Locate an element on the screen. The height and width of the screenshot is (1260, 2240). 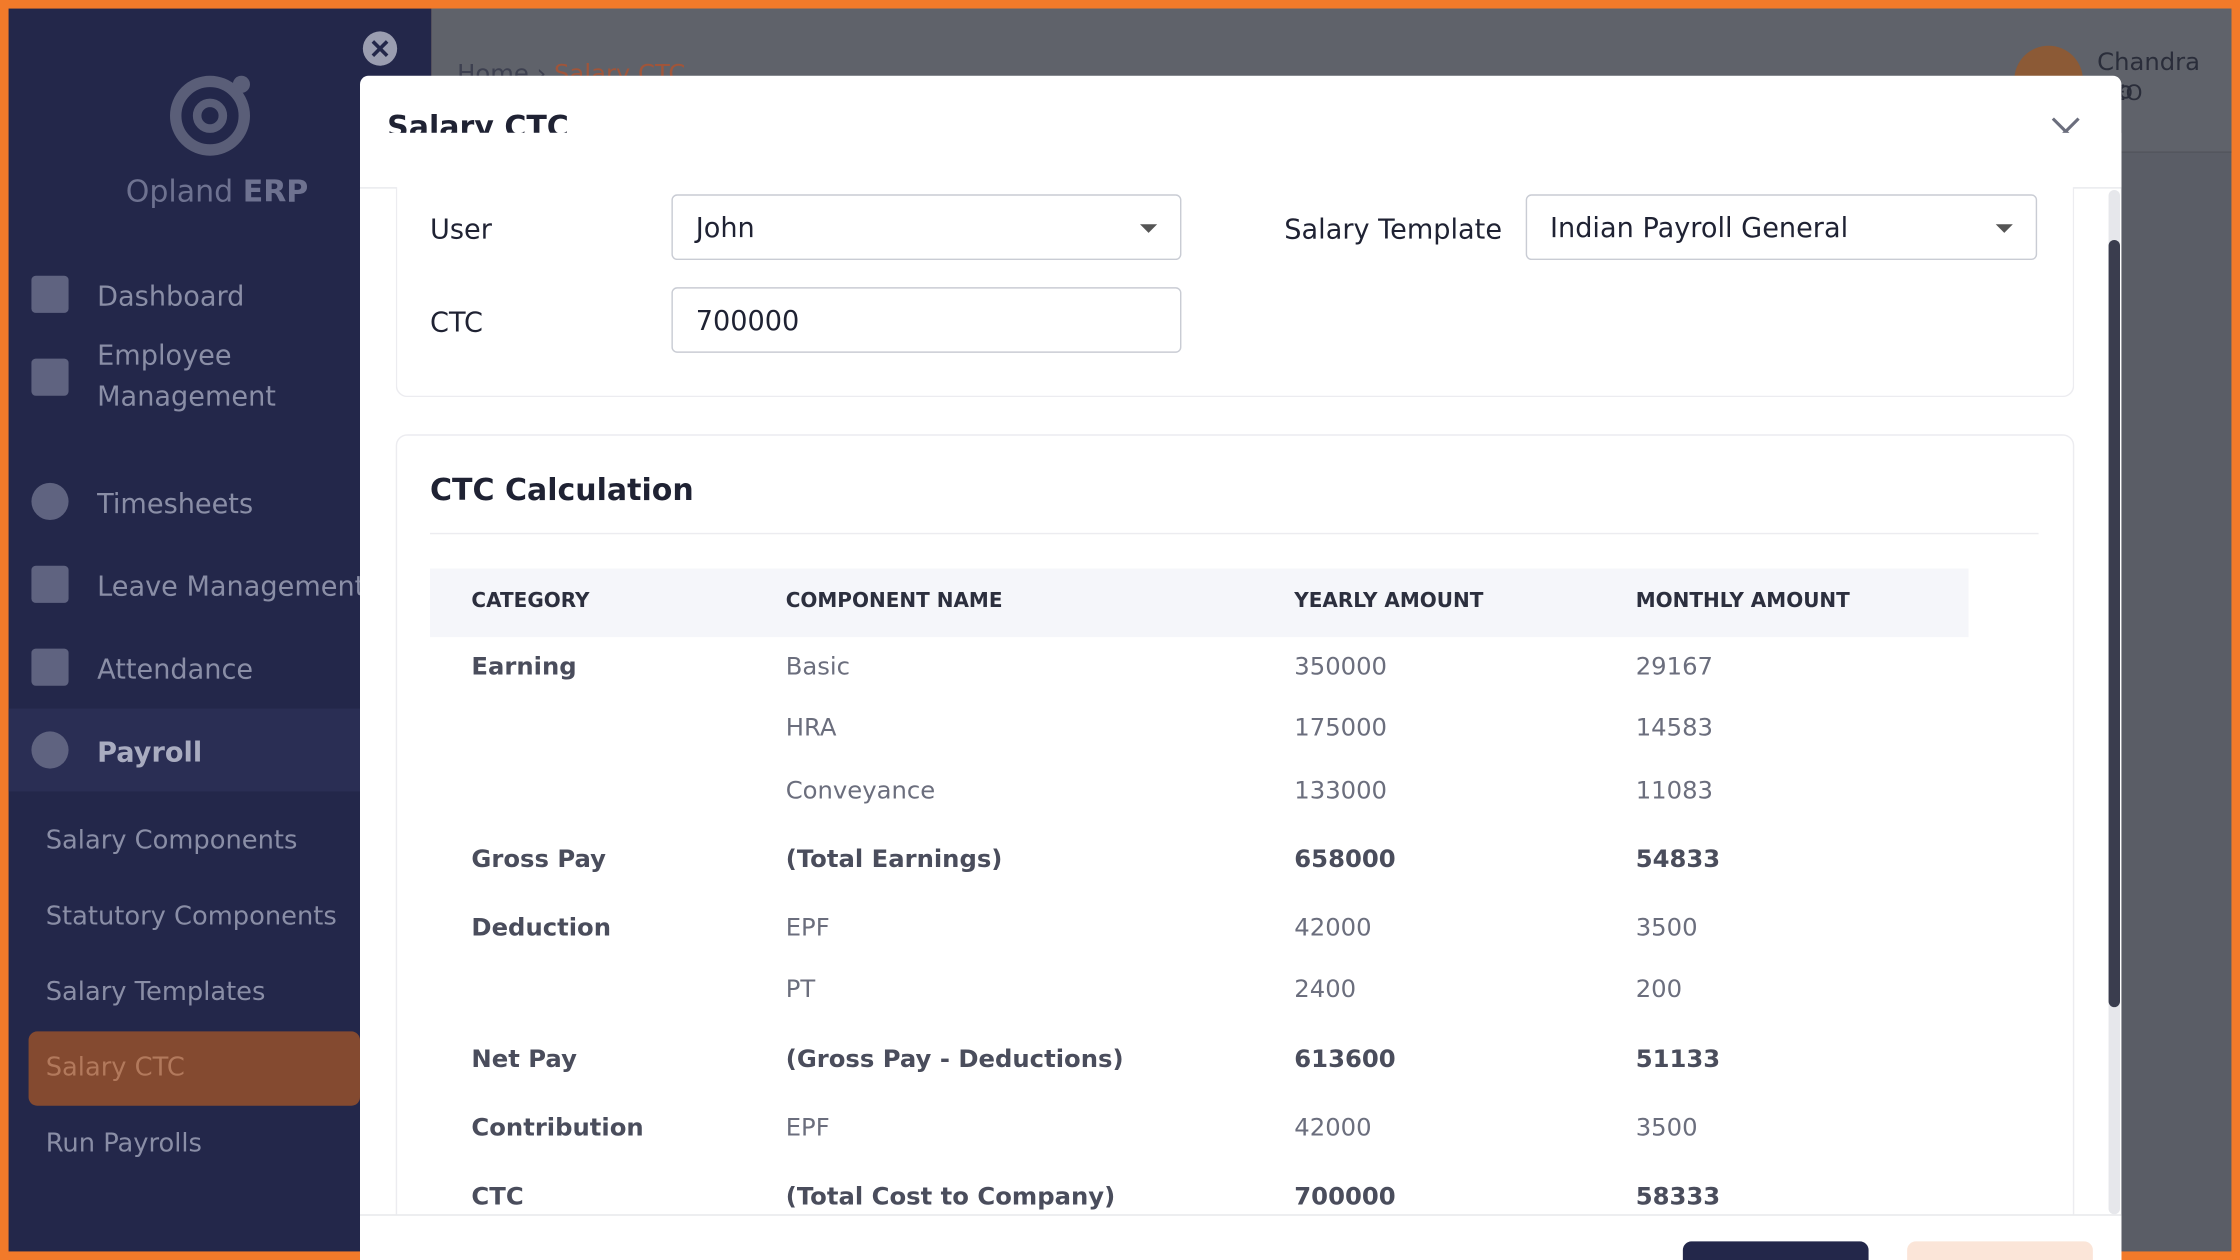
column-header: COMPONENT NAME is located at coordinates (894, 601).